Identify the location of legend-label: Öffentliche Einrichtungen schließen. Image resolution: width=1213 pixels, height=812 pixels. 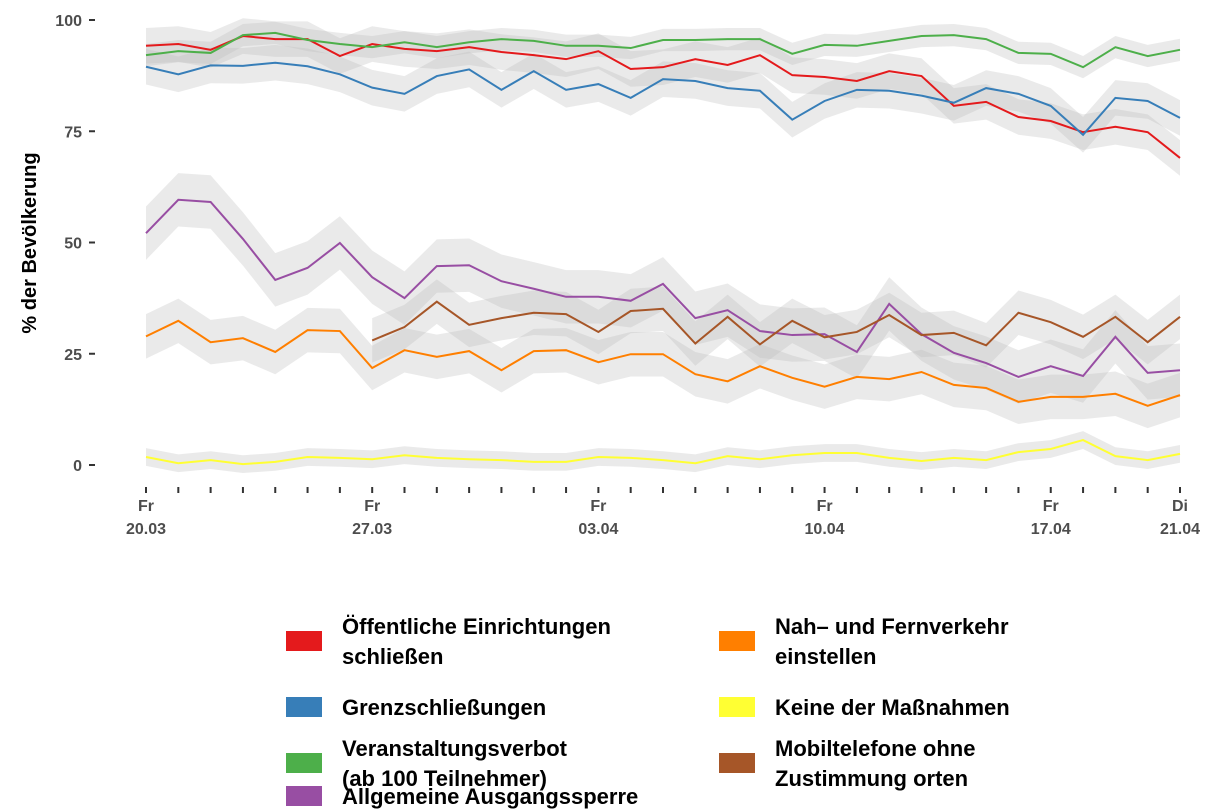
(476, 641).